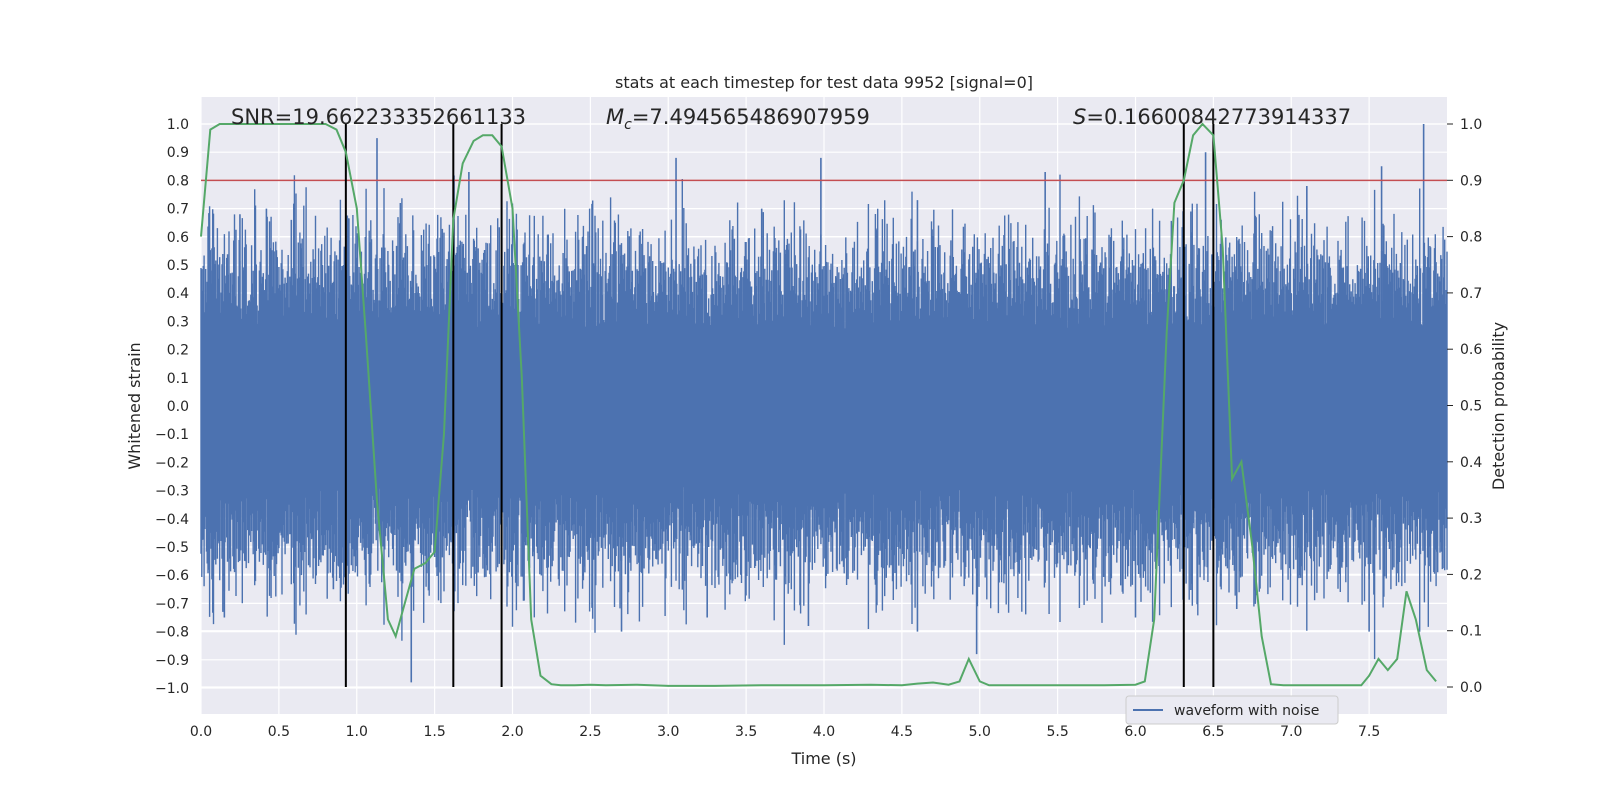 The width and height of the screenshot is (1600, 800). I want to click on x-tick-label-4: 2.0, so click(512, 732).